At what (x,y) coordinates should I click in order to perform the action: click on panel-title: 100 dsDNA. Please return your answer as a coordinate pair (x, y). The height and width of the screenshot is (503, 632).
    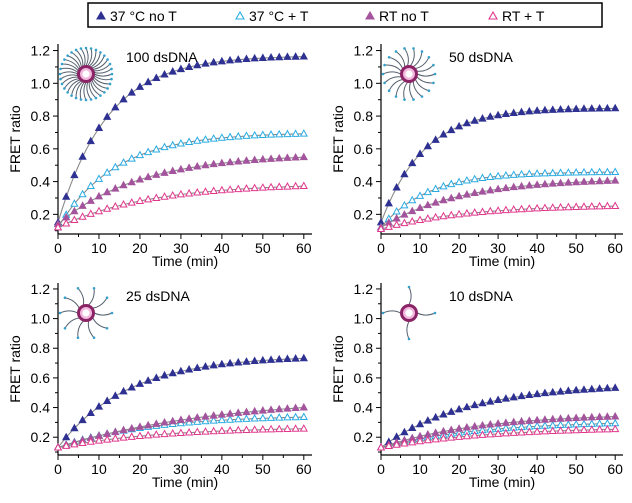
    Looking at the image, I should click on (162, 57).